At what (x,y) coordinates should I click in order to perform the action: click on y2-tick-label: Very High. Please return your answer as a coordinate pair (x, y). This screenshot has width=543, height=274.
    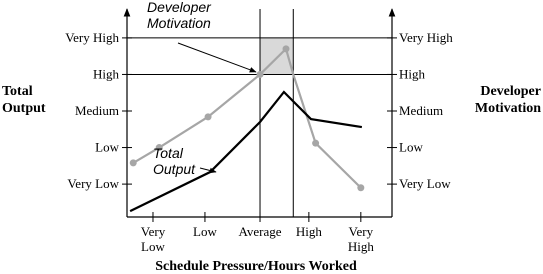
    Looking at the image, I should click on (426, 37).